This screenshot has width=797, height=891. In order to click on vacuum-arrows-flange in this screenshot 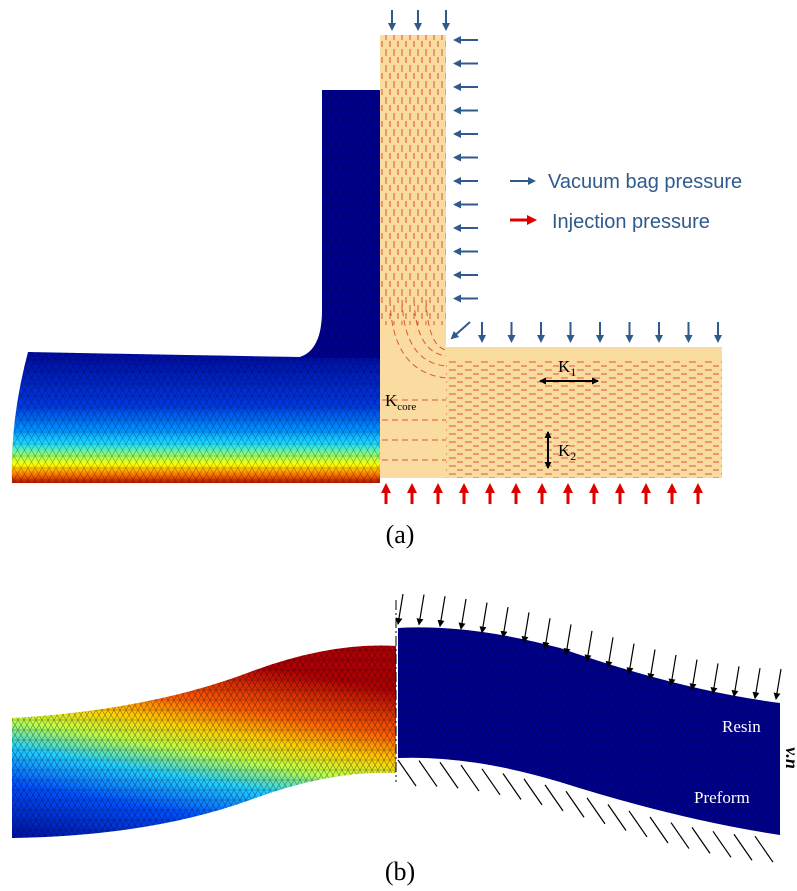, I will do `click(600, 332)`.